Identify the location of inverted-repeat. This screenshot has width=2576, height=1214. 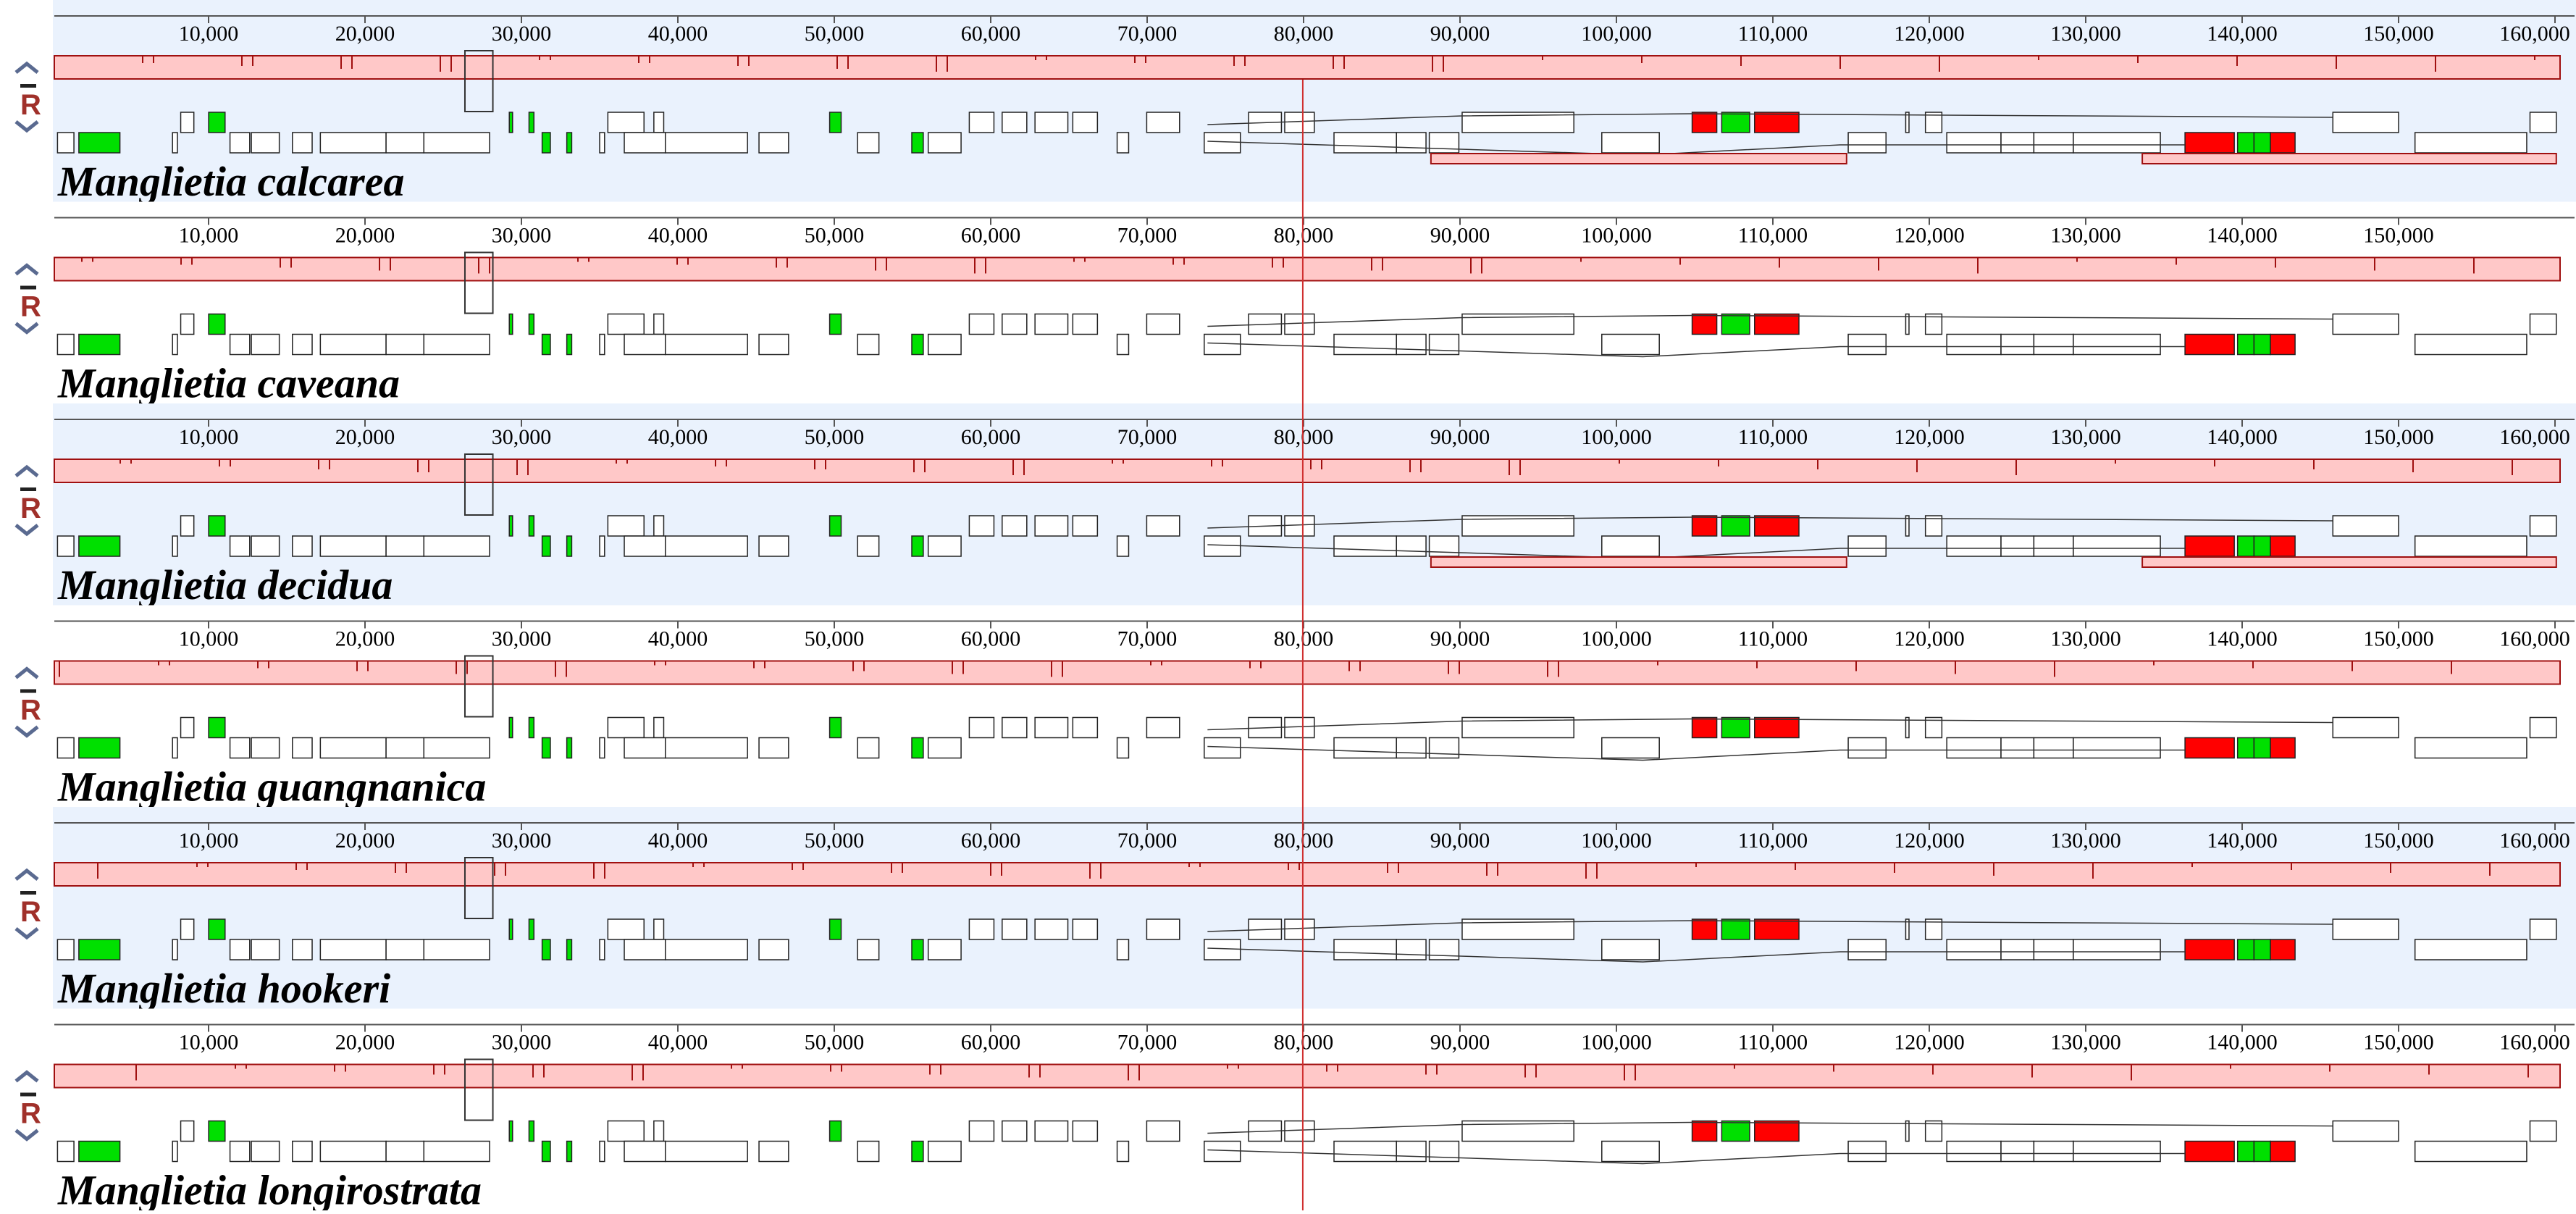
(2349, 562).